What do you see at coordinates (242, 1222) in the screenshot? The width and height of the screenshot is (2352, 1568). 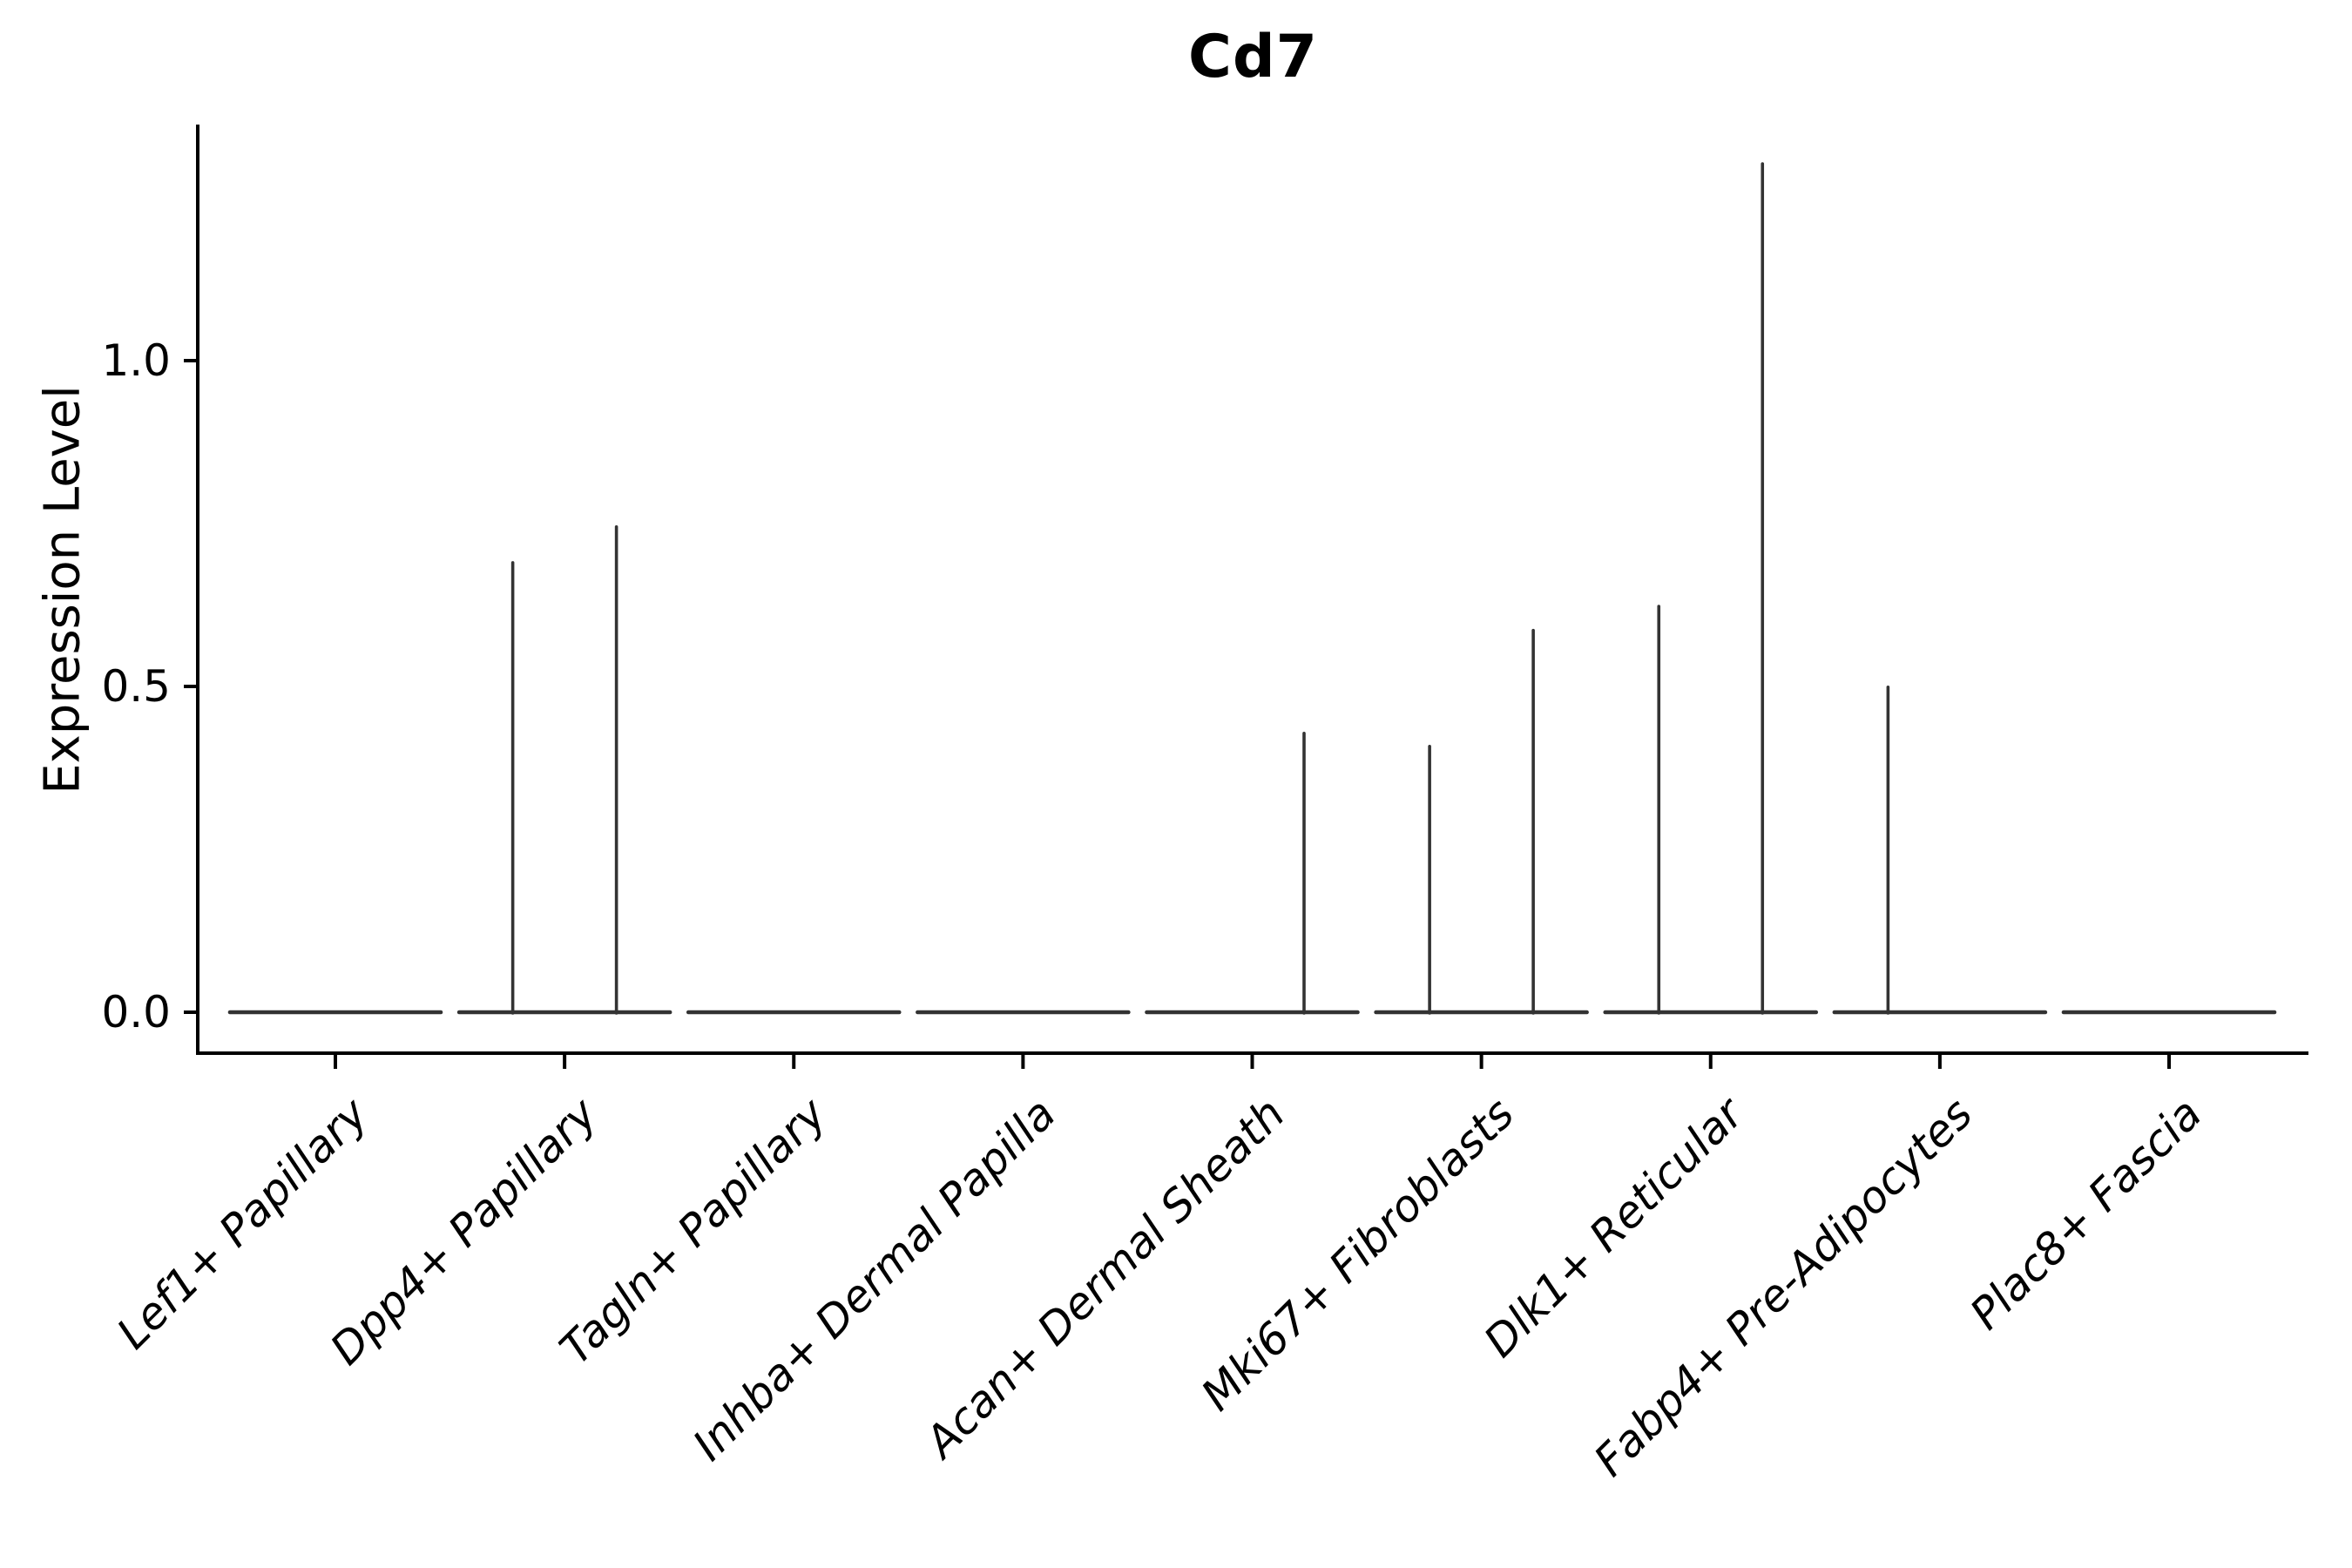 I see `x-tick-label-0: Lef1+ Papillary` at bounding box center [242, 1222].